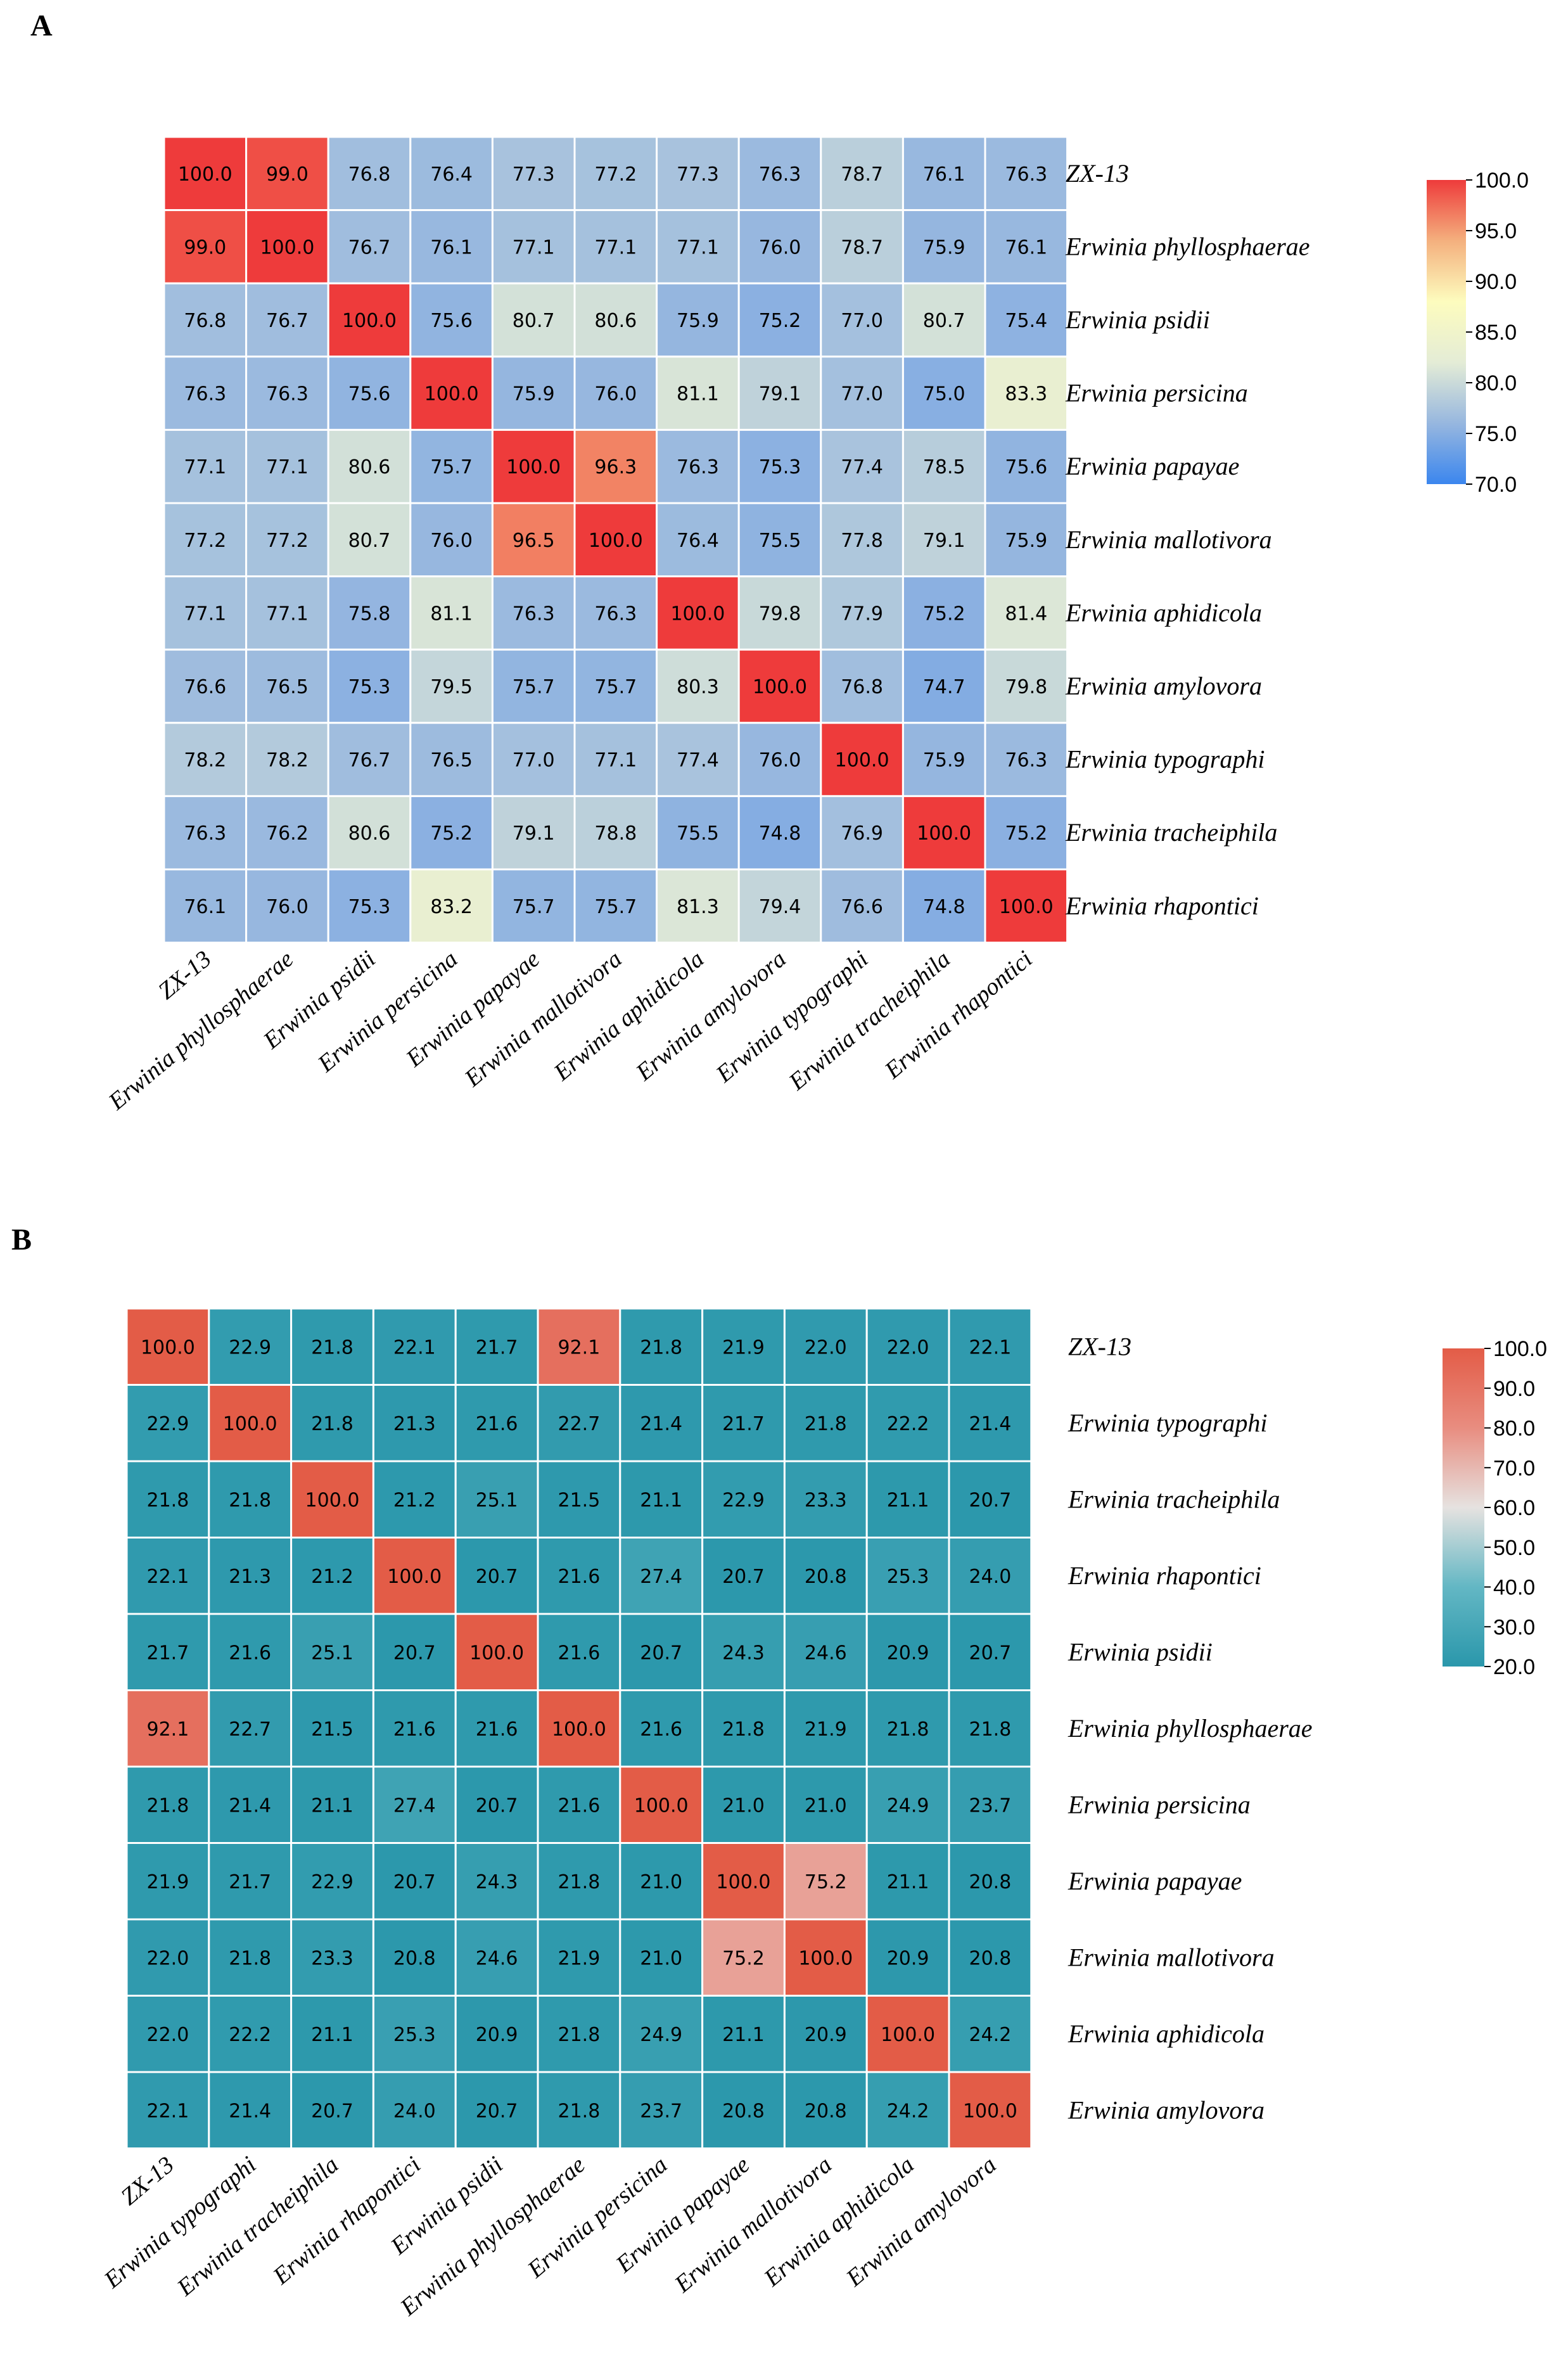  Describe the element at coordinates (250, 1730) in the screenshot. I see `cell-value: 22.7` at that location.